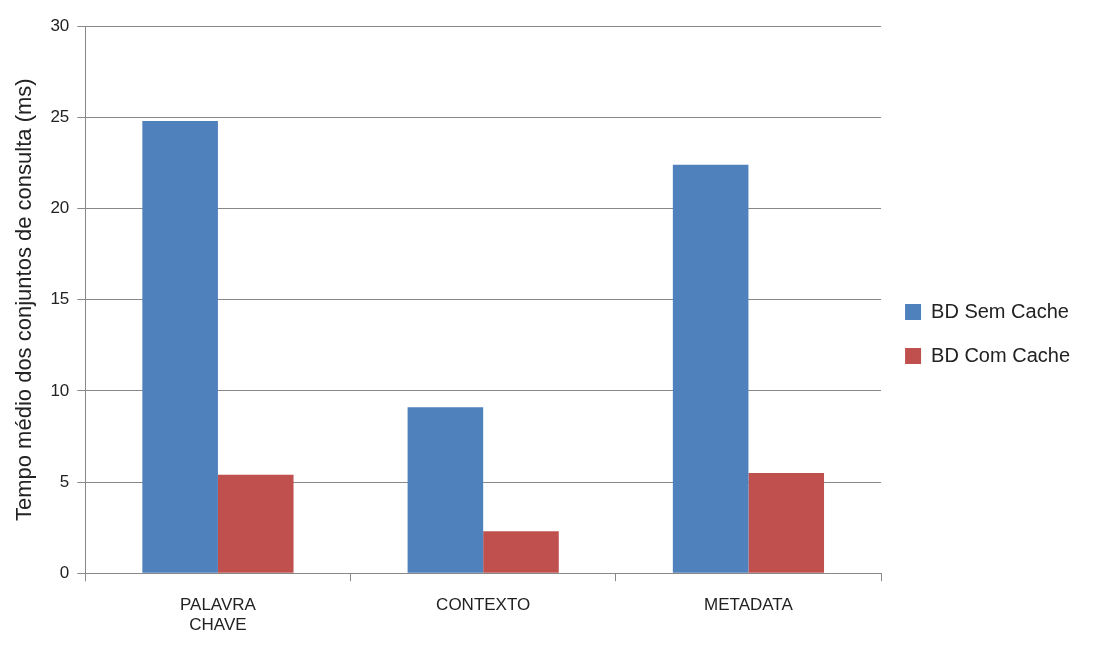 This screenshot has width=1093, height=658. Describe the element at coordinates (60, 299) in the screenshot. I see `y-tick-label: 15` at that location.